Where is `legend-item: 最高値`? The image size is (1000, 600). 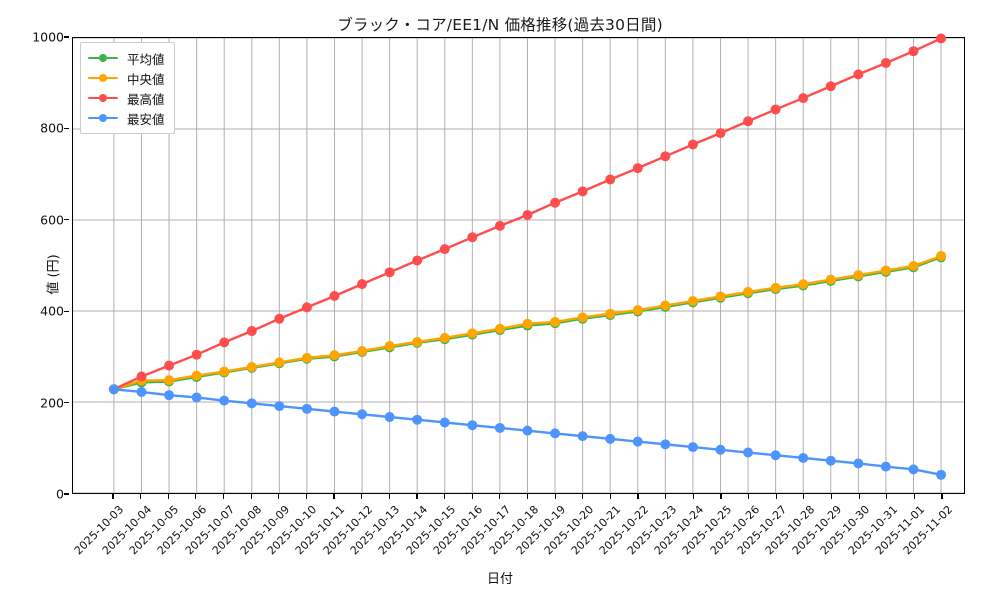
legend-item: 最高値 is located at coordinates (126, 98).